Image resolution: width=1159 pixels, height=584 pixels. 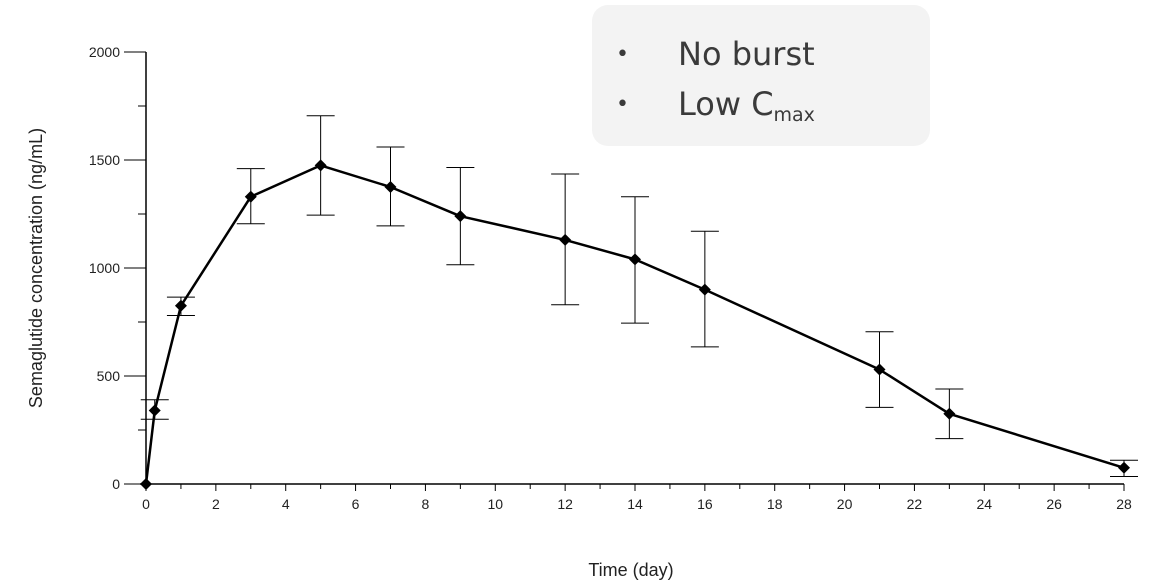 What do you see at coordinates (705, 504) in the screenshot?
I see `x-tick-label: 16` at bounding box center [705, 504].